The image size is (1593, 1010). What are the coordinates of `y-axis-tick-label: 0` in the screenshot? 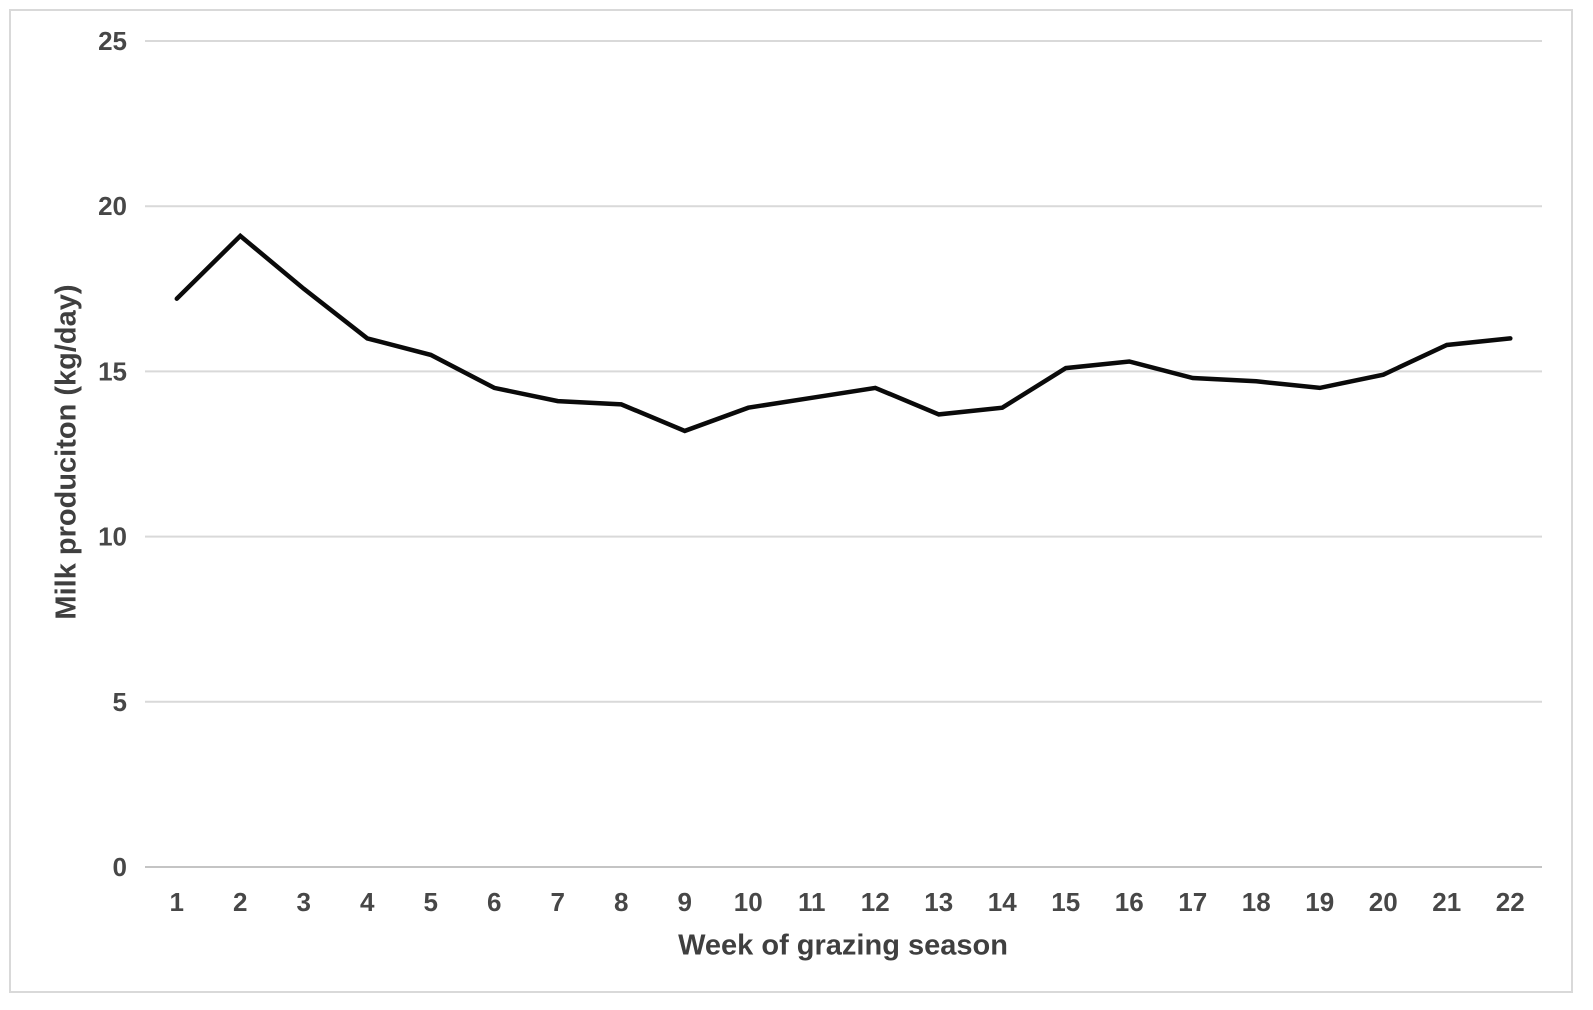 It's located at (120, 867).